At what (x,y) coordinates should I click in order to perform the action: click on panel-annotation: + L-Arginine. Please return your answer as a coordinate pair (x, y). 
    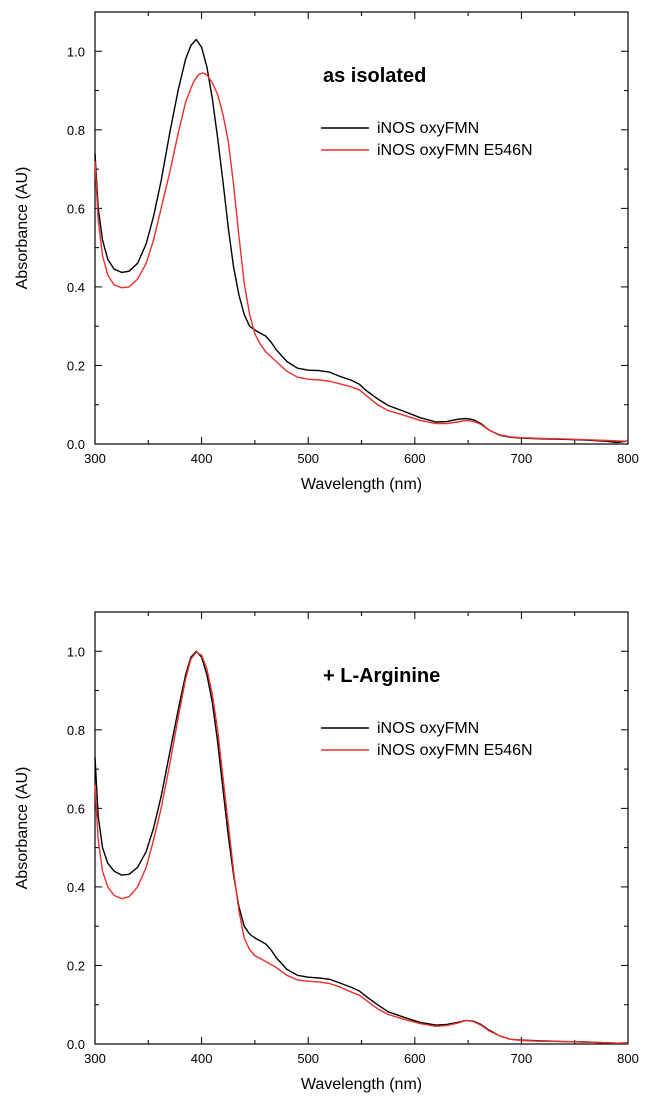
    Looking at the image, I should click on (381, 676).